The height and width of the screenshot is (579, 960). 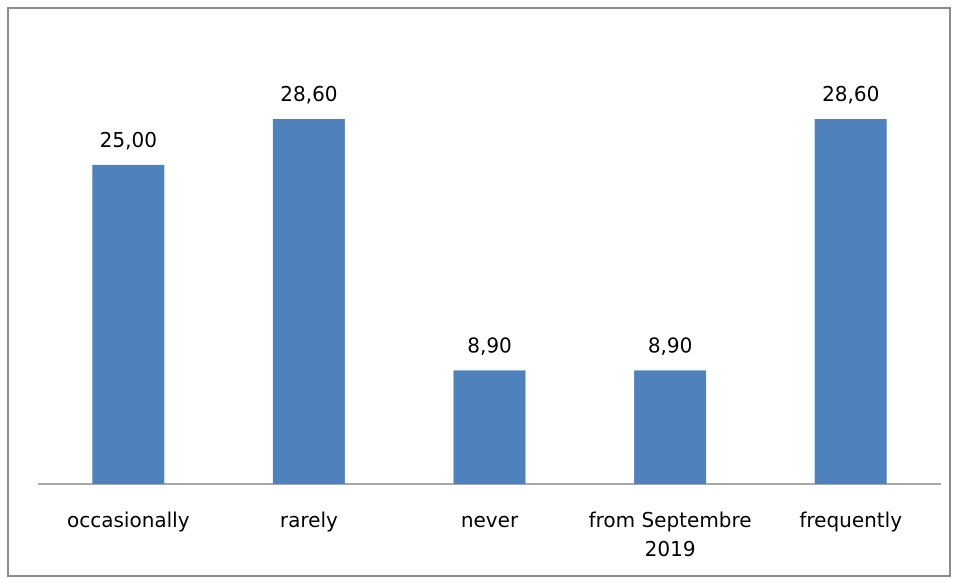 What do you see at coordinates (308, 94) in the screenshot?
I see `data-label-rarely: 28,60` at bounding box center [308, 94].